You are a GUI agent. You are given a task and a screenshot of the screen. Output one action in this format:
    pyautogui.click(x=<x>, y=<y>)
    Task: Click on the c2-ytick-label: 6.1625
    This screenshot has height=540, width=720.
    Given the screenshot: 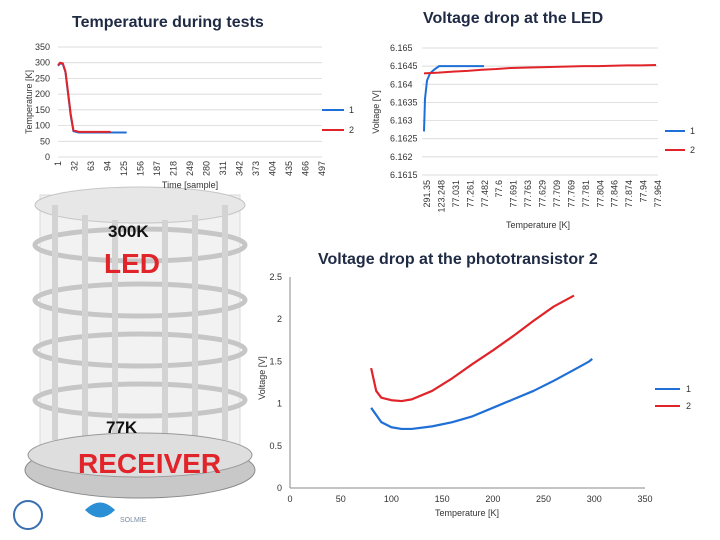 What is the action you would take?
    pyautogui.click(x=404, y=139)
    